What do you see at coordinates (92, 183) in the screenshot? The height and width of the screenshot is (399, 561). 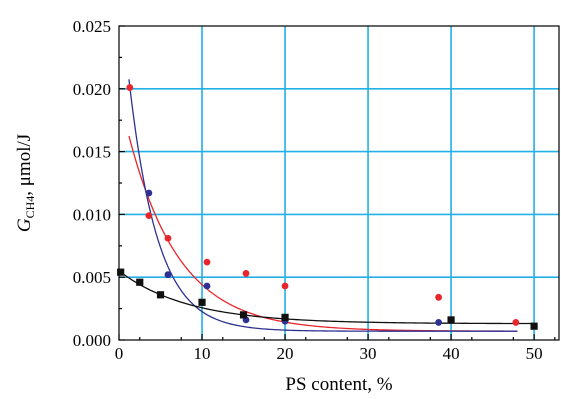 I see `y-tick-labels: 0.000 0.005 0.010 0.015 0.020 0.025` at bounding box center [92, 183].